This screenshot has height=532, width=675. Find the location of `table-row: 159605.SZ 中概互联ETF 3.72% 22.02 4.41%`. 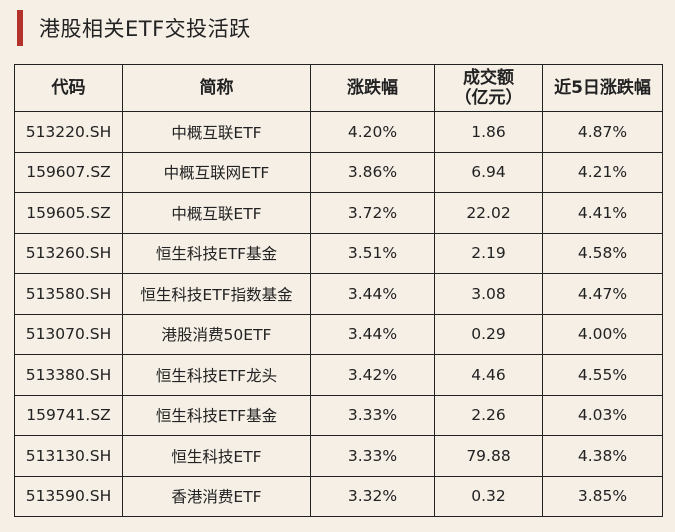

table-row: 159605.SZ 中概互联ETF 3.72% 22.02 4.41% is located at coordinates (338, 213).